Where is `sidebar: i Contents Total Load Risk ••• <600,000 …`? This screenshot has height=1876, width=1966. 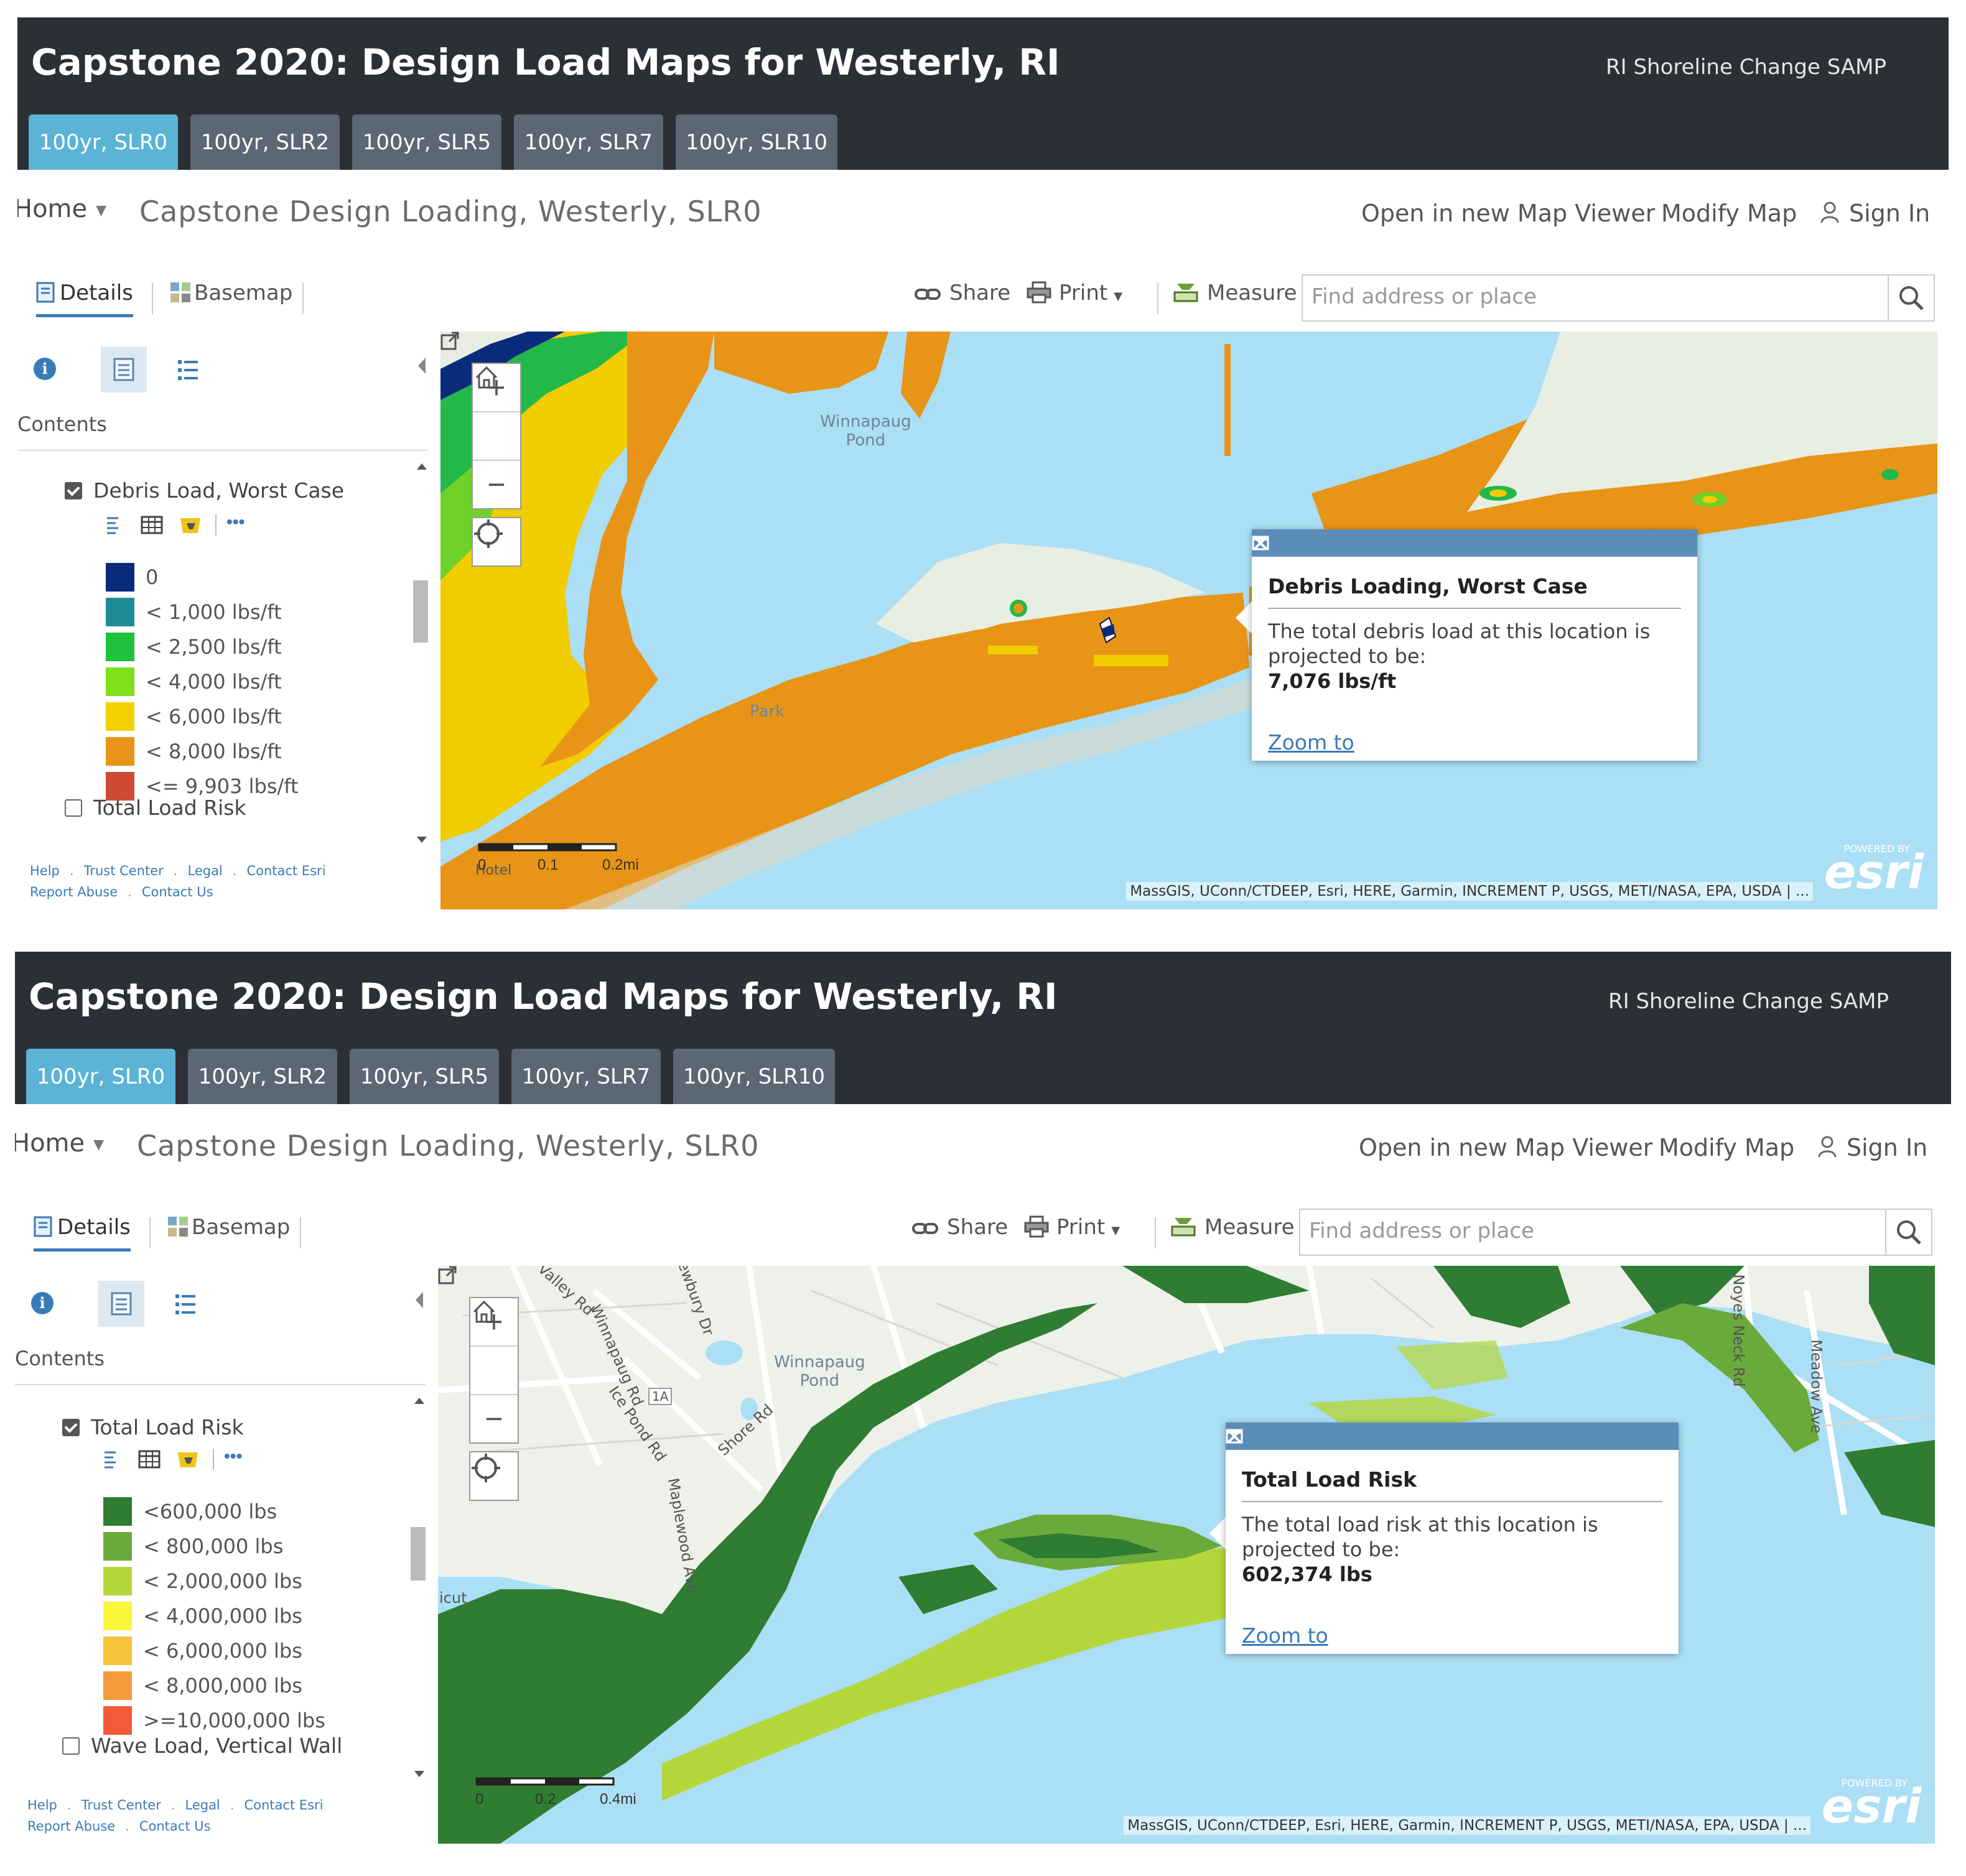
sidebar: i Contents Total Load Risk ••• <600,000 … is located at coordinates (226, 1555).